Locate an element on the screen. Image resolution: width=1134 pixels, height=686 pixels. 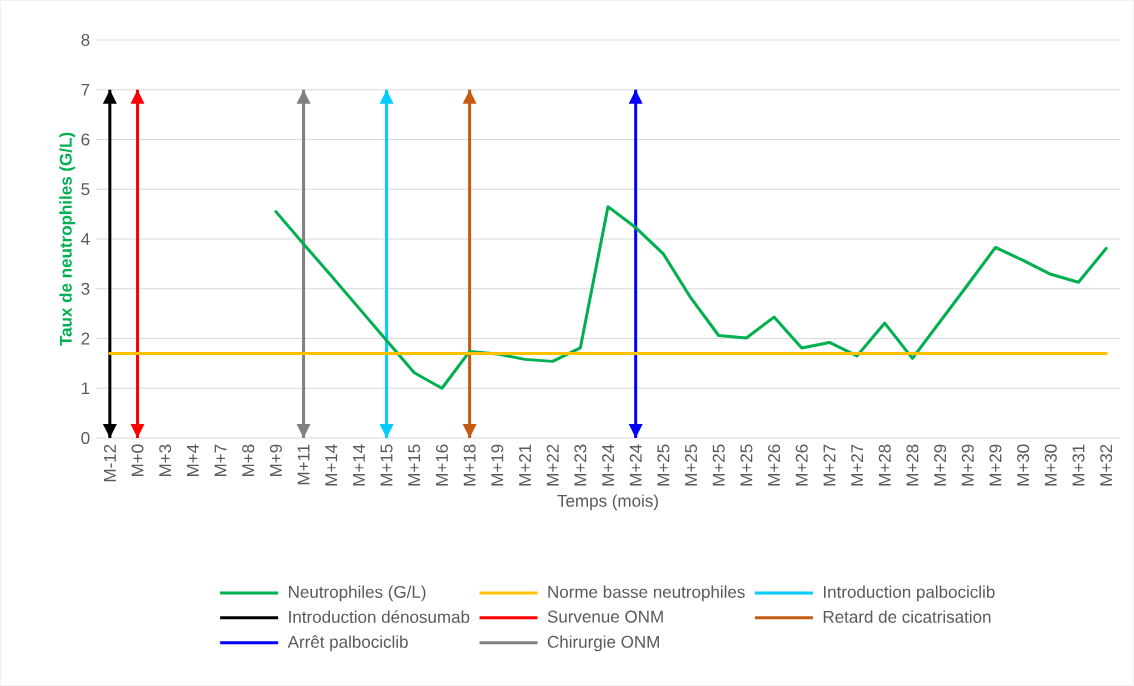
legend-label: Retard de cicatrisation is located at coordinates (907, 616).